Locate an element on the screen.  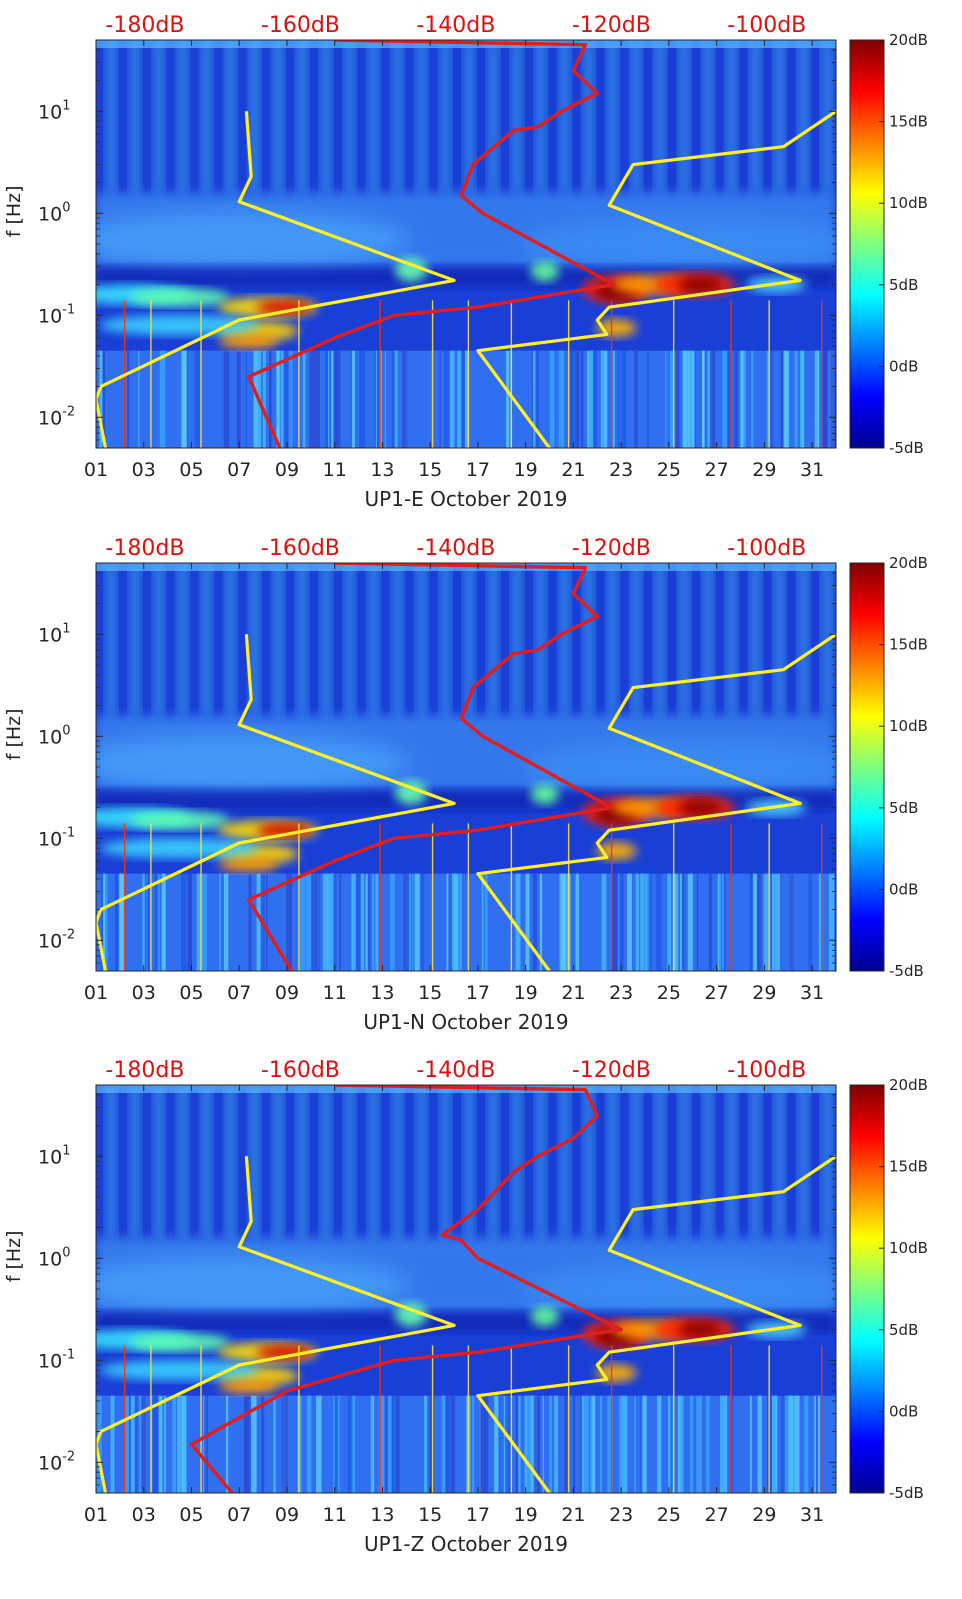
colorbar: 20dB 15dB 10dB 5dB 0dB -5dB is located at coordinates (888, 1289).